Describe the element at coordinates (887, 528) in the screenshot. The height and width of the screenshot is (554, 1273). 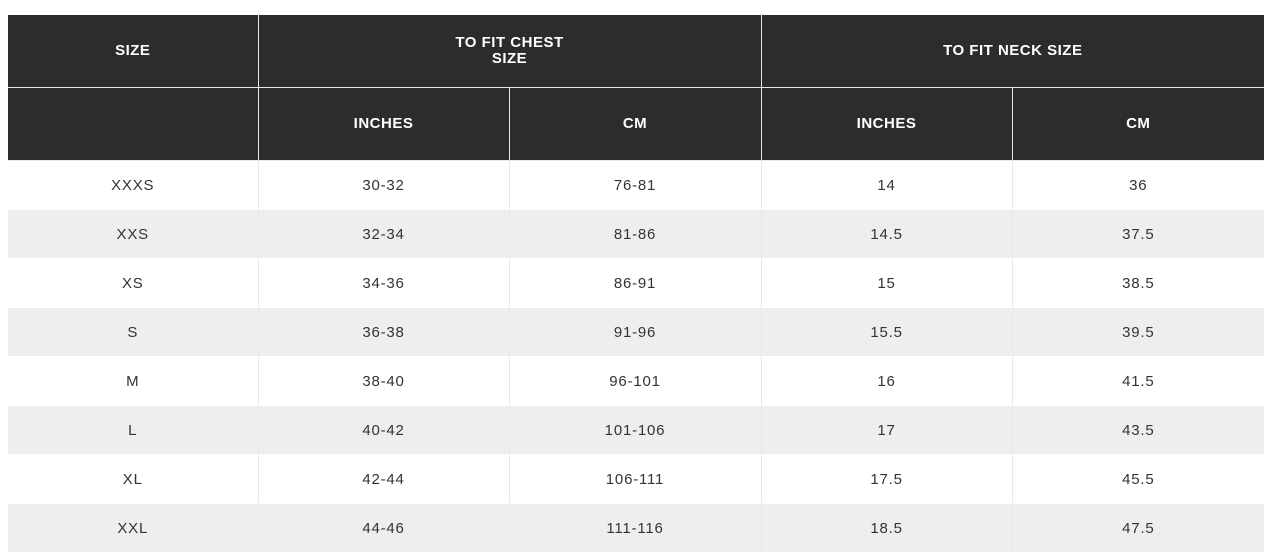
I see `neck-inches-cell: 18.5` at that location.